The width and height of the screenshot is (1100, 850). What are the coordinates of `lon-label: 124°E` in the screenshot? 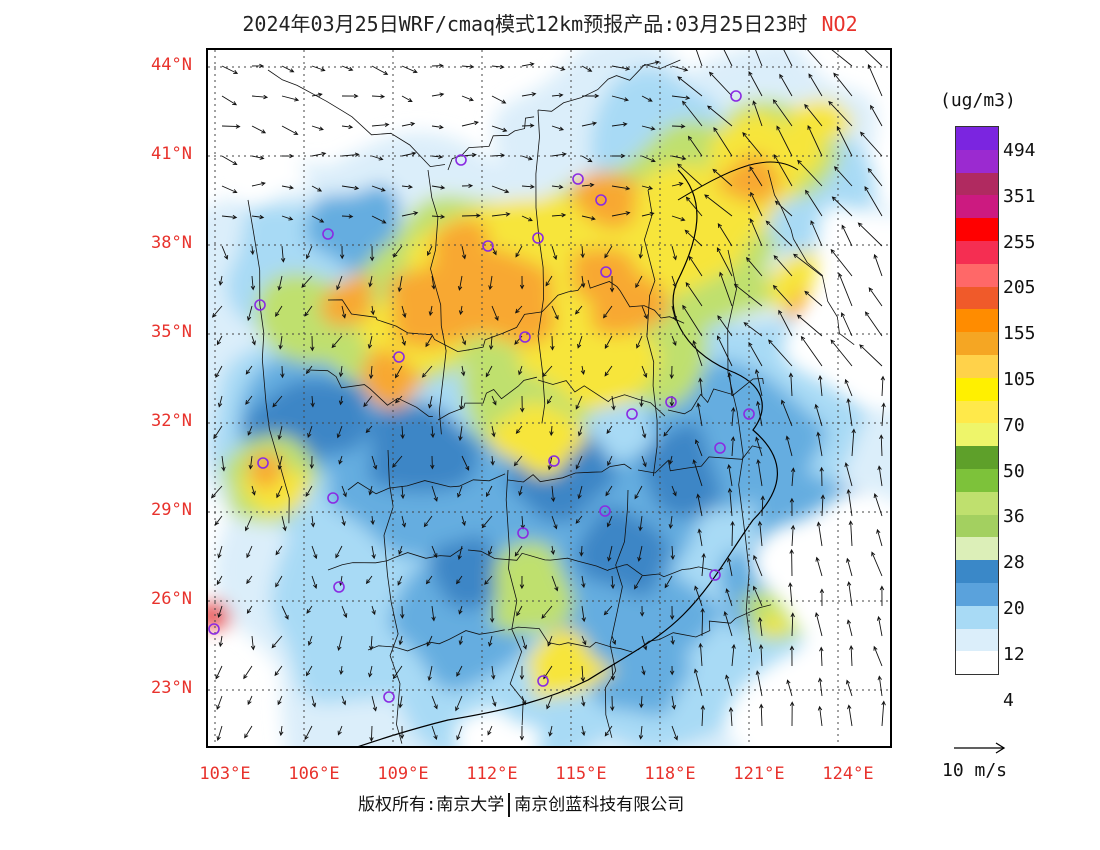 It's located at (848, 774).